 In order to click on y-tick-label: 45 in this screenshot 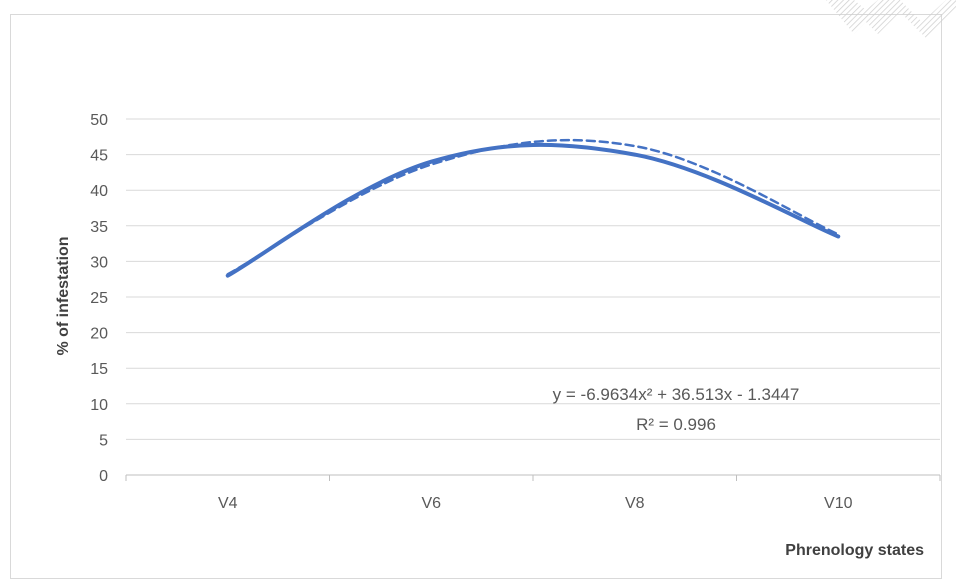, I will do `click(99, 156)`.